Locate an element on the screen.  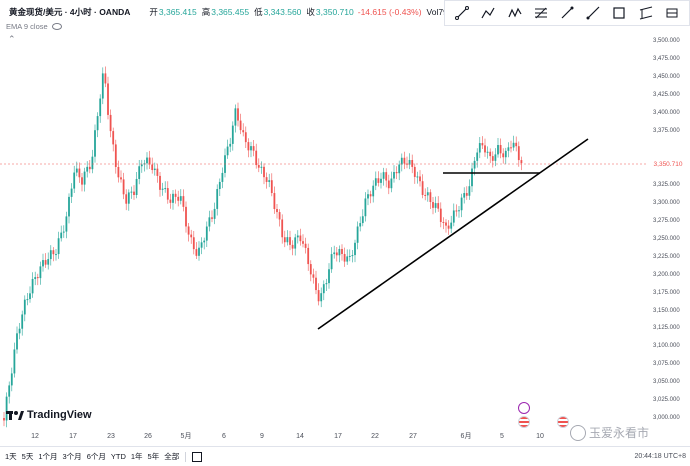
path-icon is located at coordinates (515, 13).